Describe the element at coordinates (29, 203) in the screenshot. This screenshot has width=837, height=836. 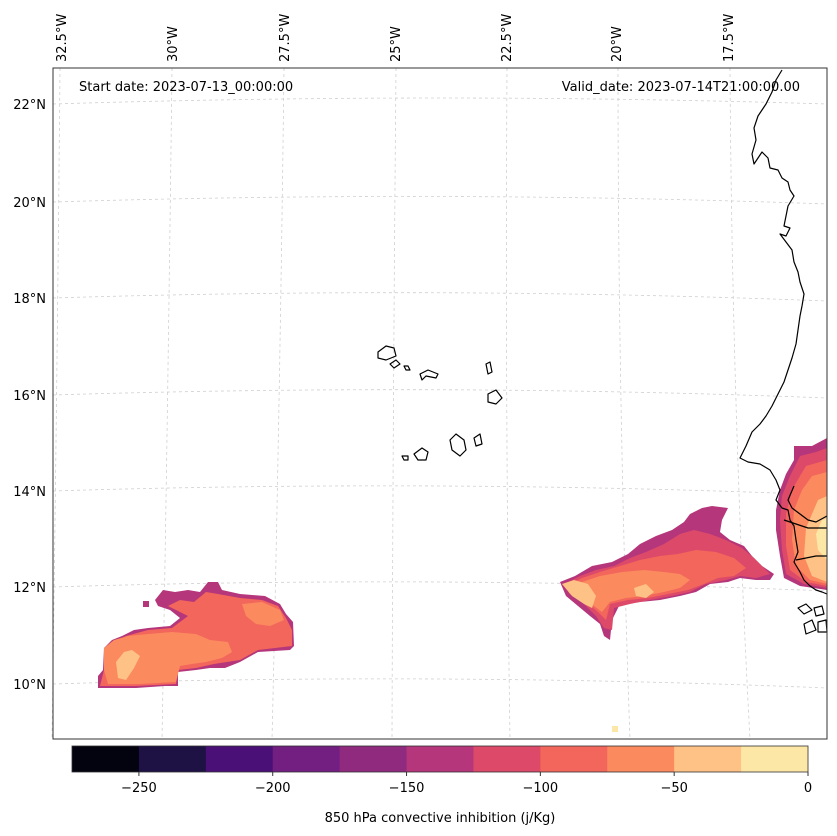
I see `lat-label: 20°N` at that location.